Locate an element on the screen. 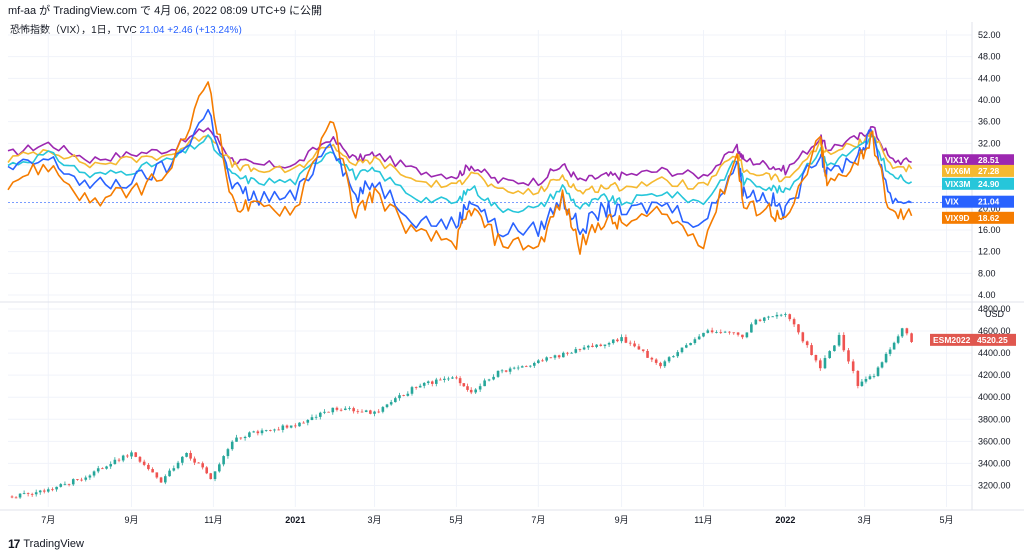  y-tick-label: 44.00 is located at coordinates (989, 78).